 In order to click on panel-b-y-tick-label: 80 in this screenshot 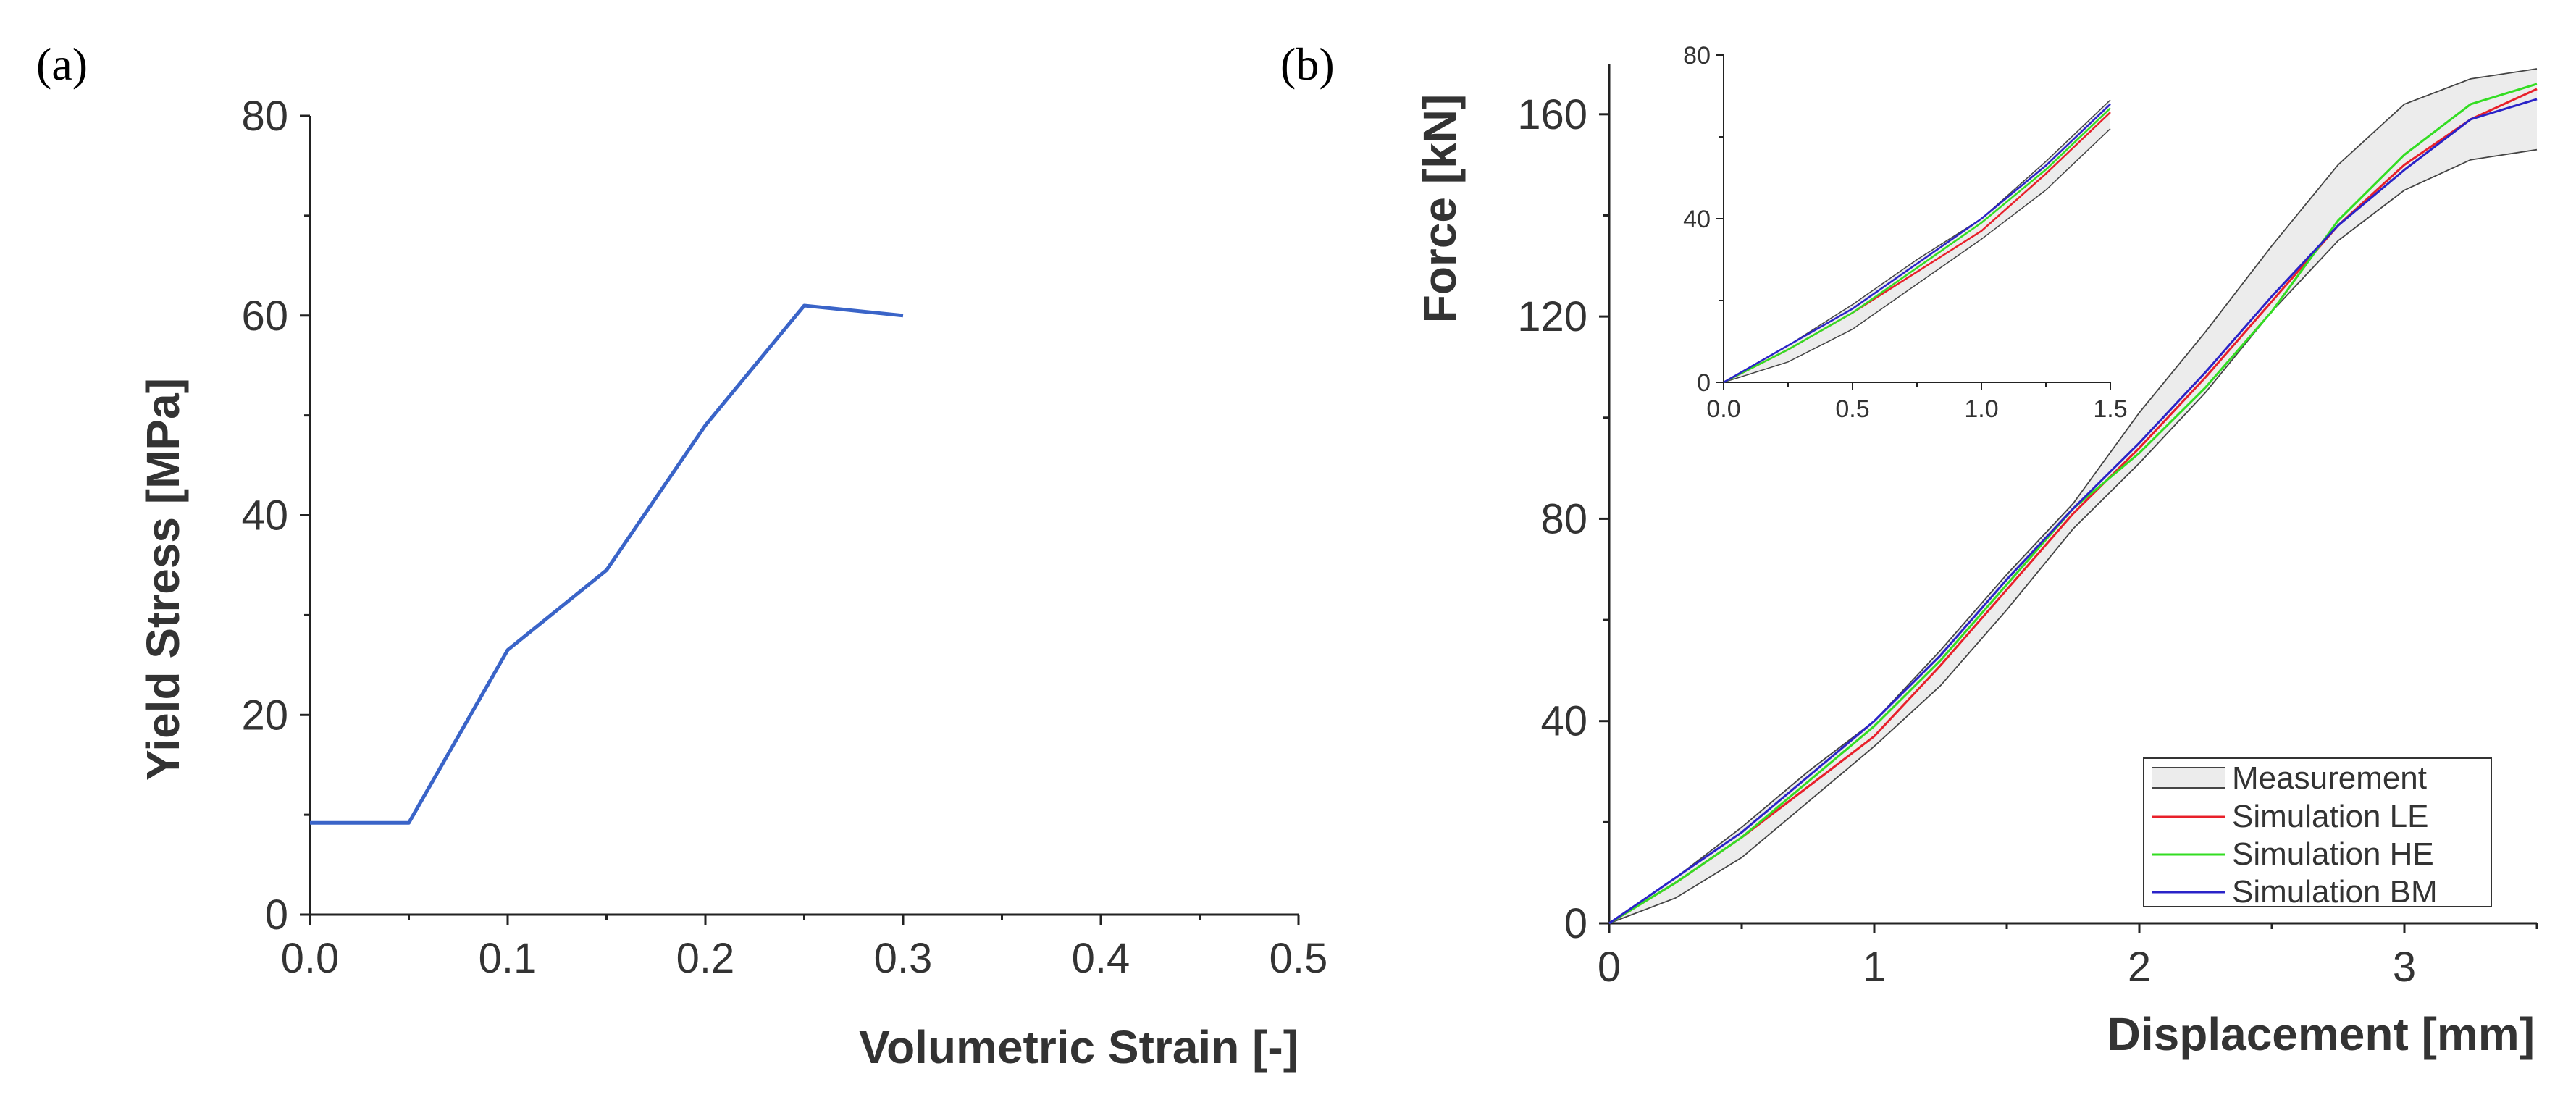, I will do `click(1563, 518)`.